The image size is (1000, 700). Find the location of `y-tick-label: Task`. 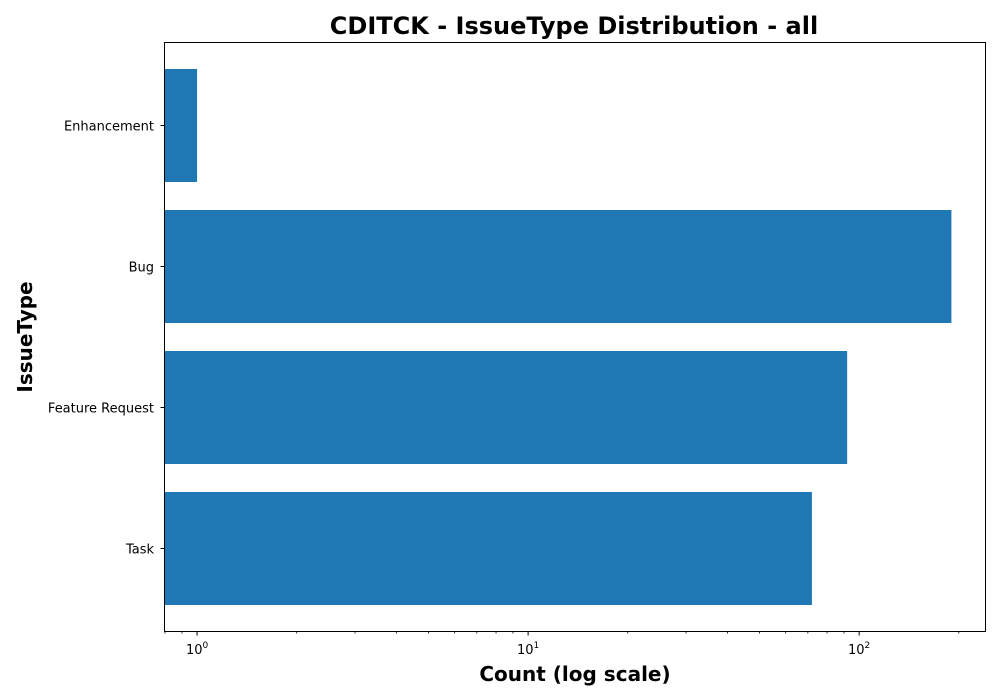

y-tick-label: Task is located at coordinates (140, 550).